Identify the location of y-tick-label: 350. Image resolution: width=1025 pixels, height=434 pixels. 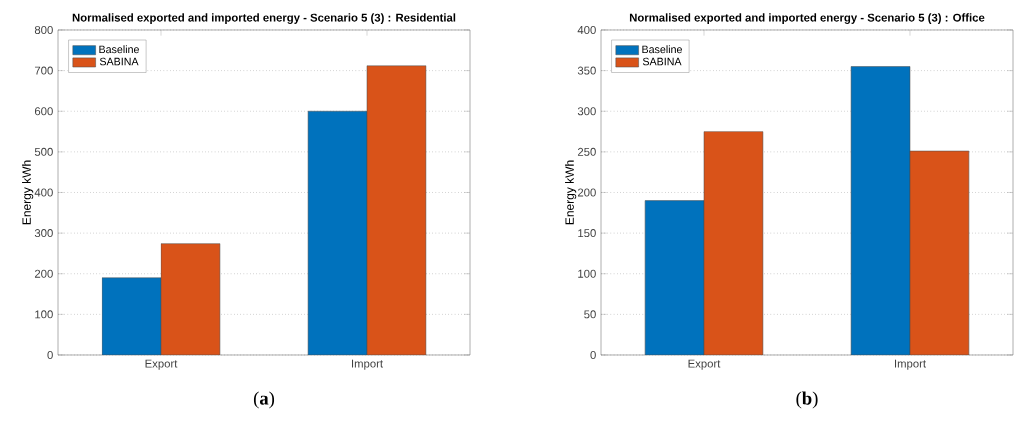
(586, 70).